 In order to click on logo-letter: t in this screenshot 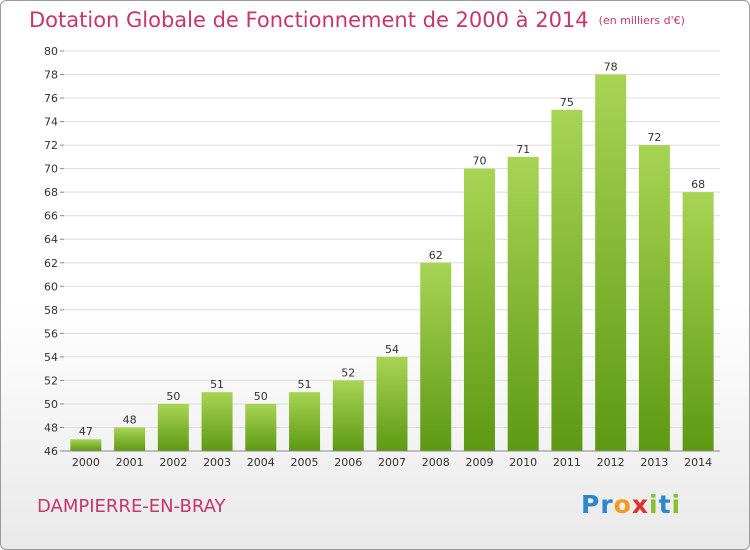, I will do `click(665, 504)`.